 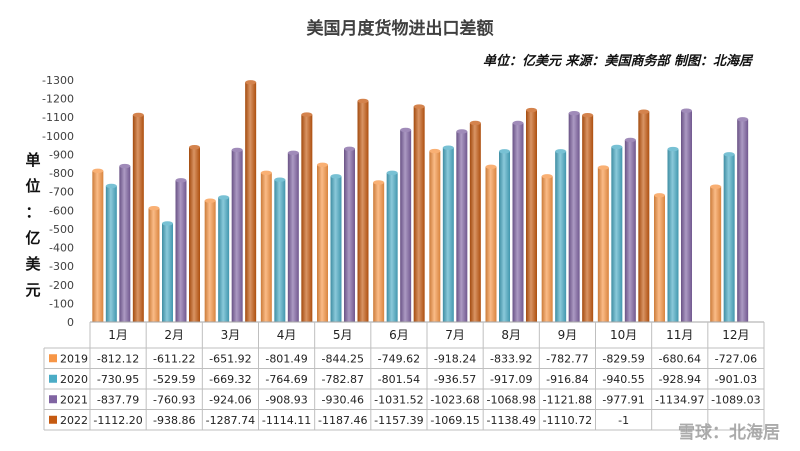 I want to click on y-tick-label: -200, so click(x=61, y=285).